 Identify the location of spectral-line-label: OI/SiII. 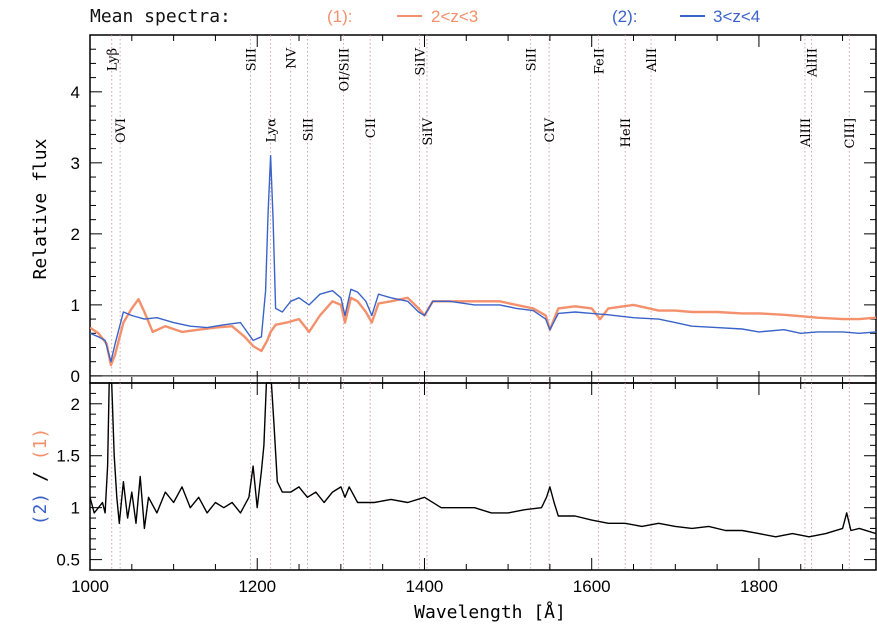
(344, 70).